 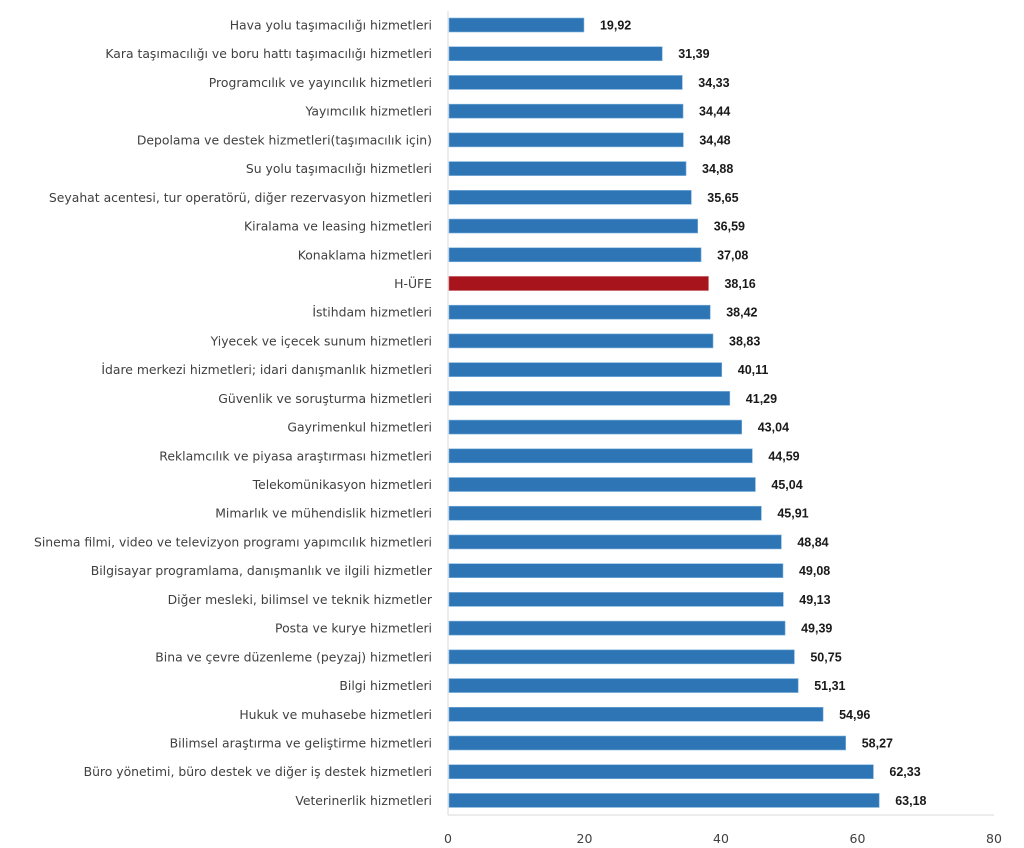 What do you see at coordinates (353, 628) in the screenshot?
I see `category-label: Posta ve kurye hizmetleri` at bounding box center [353, 628].